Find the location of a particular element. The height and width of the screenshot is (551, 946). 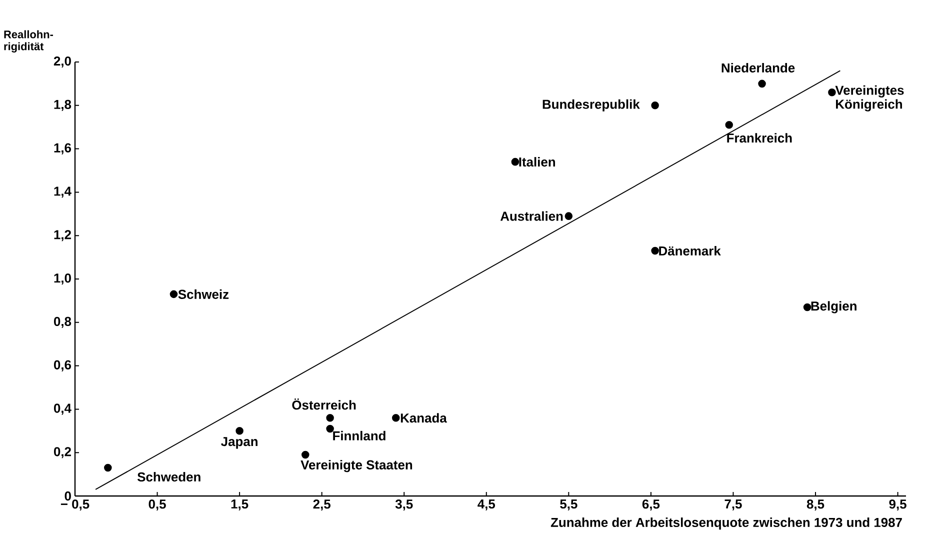

y-tick-label: 1,0 is located at coordinates (62, 279).